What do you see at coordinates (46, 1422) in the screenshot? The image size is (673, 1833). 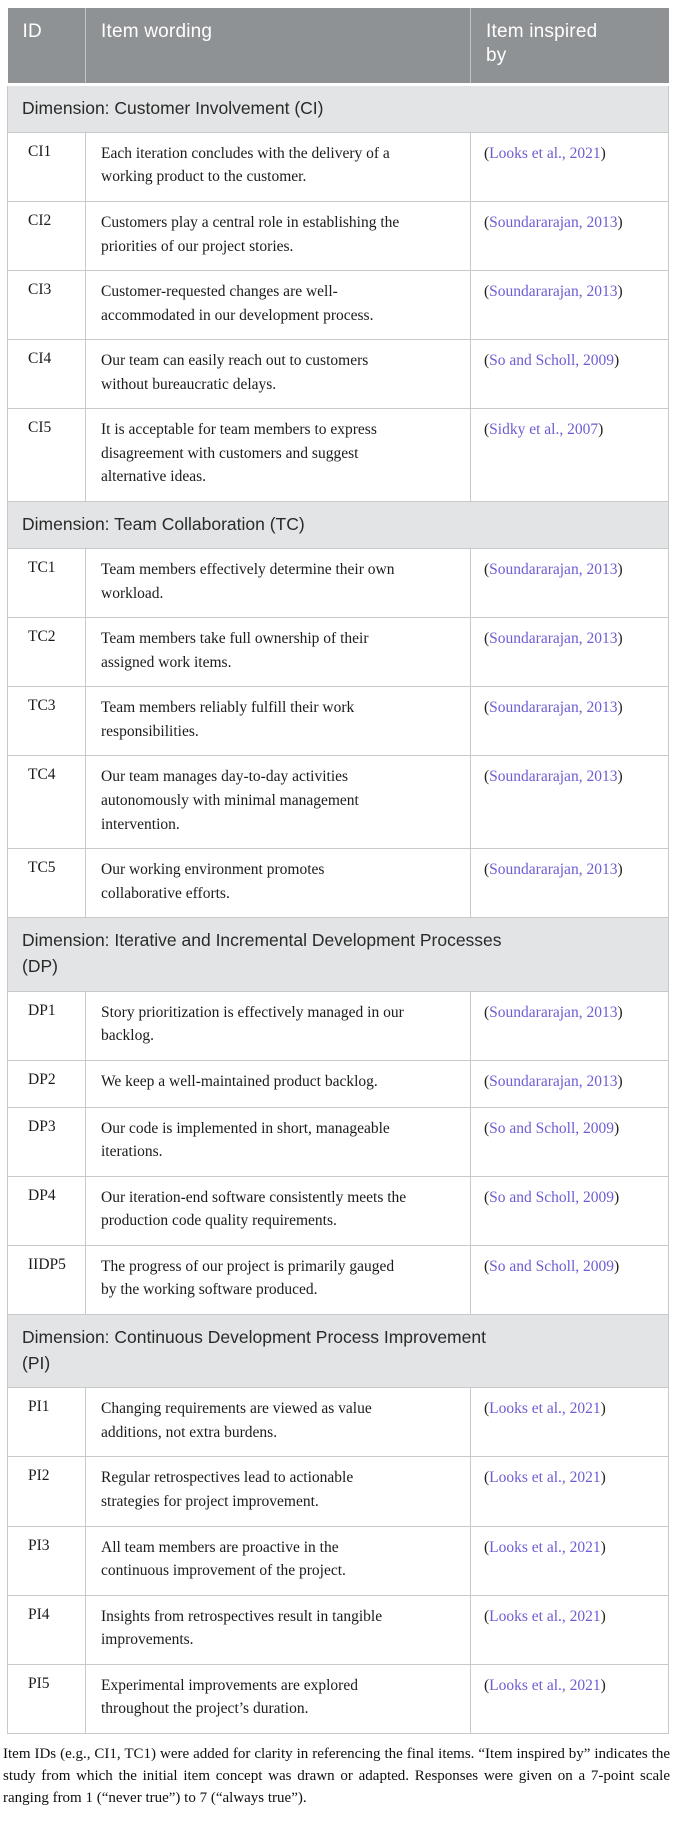 I see `item-id-cell: PI1` at bounding box center [46, 1422].